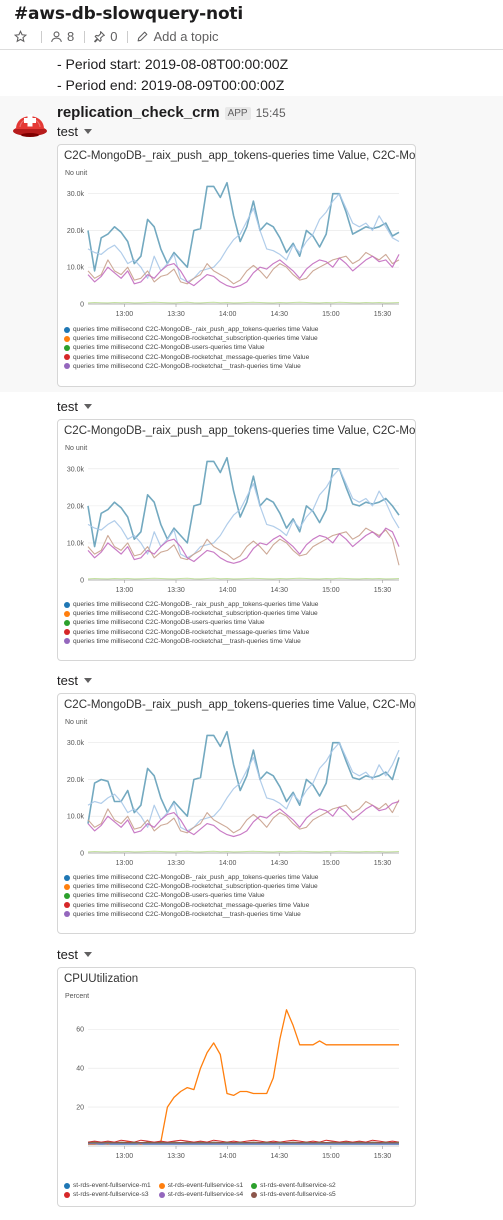 The height and width of the screenshot is (1220, 503). I want to click on add-topic-button: Add a topic, so click(177, 36).